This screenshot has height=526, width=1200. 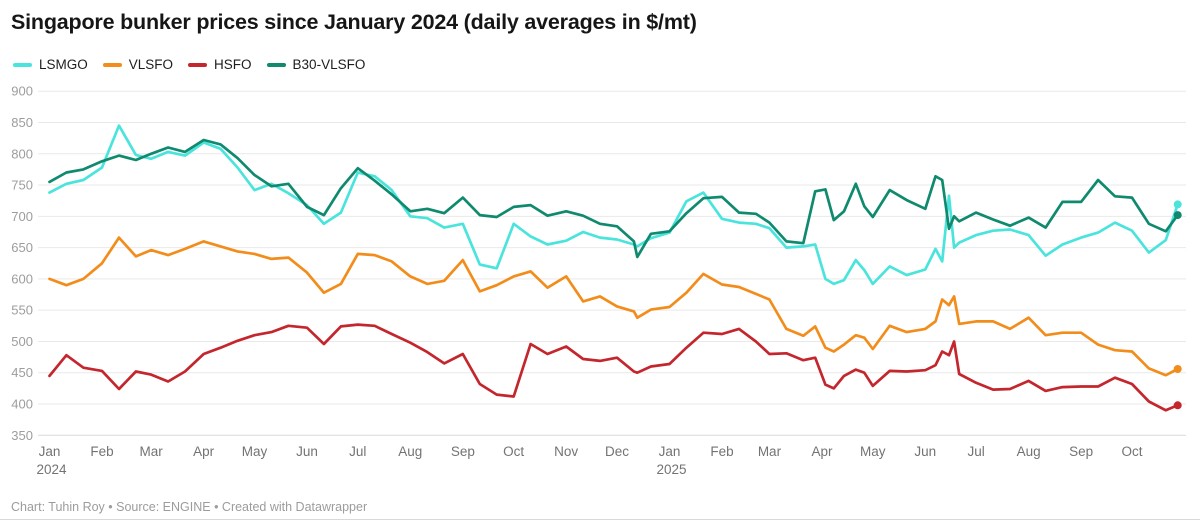 What do you see at coordinates (822, 451) in the screenshot?
I see `x-tick-label-apr-2025: Apr` at bounding box center [822, 451].